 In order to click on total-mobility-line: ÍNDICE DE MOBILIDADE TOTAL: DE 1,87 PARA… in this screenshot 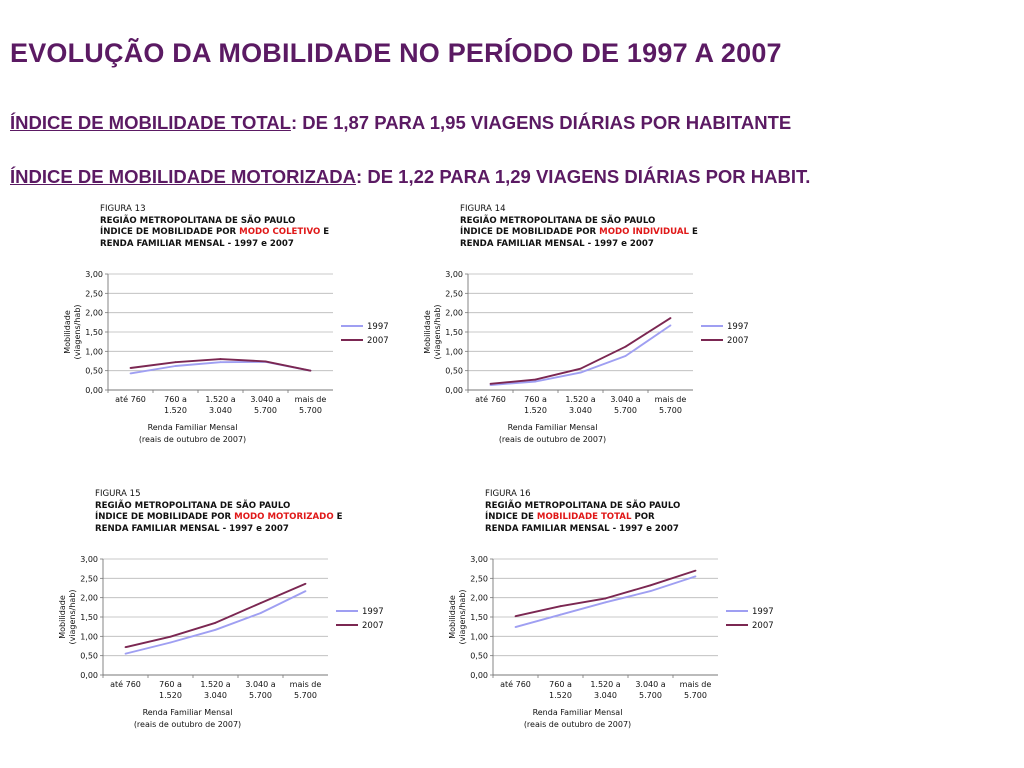, I will do `click(400, 123)`.